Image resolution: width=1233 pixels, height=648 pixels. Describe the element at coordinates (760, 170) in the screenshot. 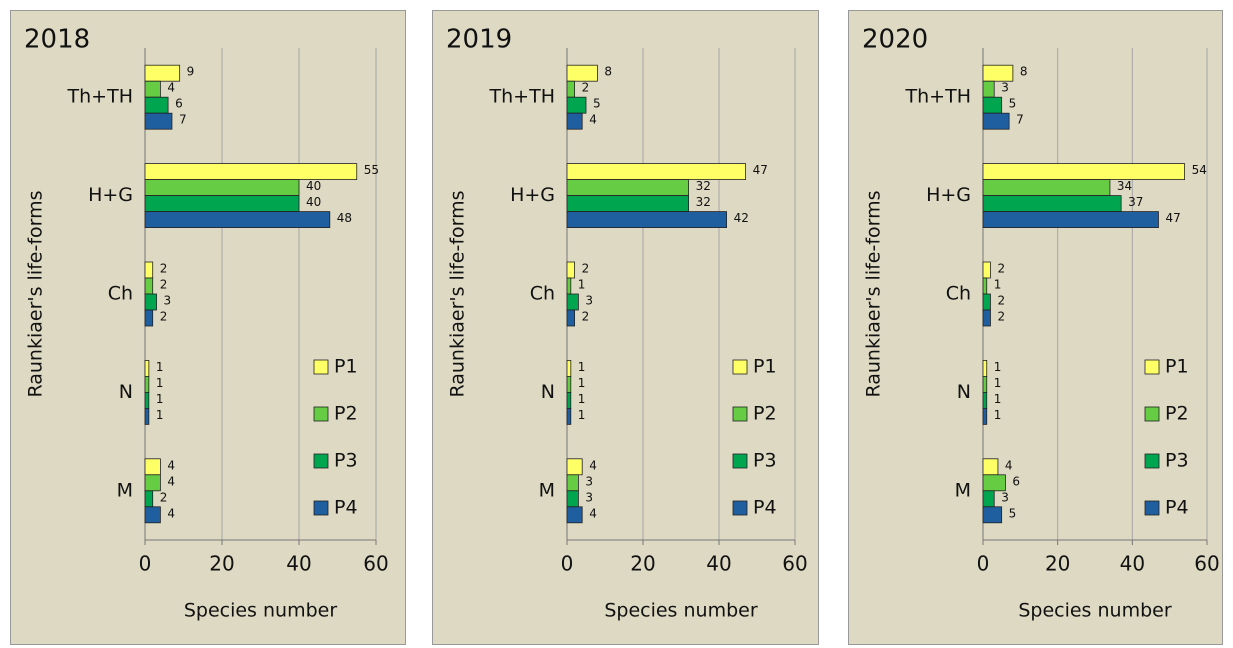

I see `value-label: 47` at that location.